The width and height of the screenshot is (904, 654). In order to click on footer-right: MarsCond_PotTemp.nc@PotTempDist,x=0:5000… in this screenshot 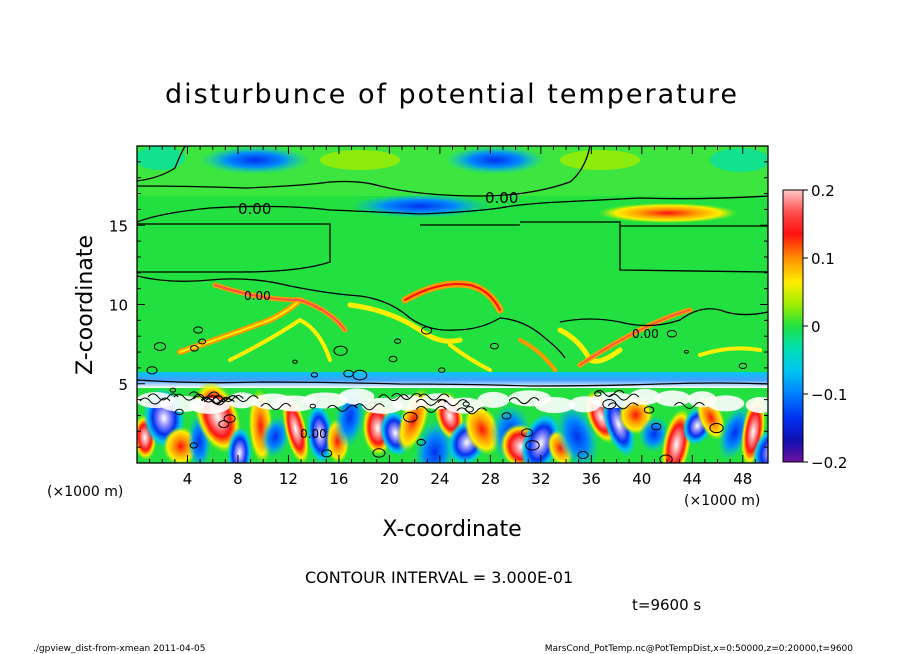, I will do `click(699, 649)`.